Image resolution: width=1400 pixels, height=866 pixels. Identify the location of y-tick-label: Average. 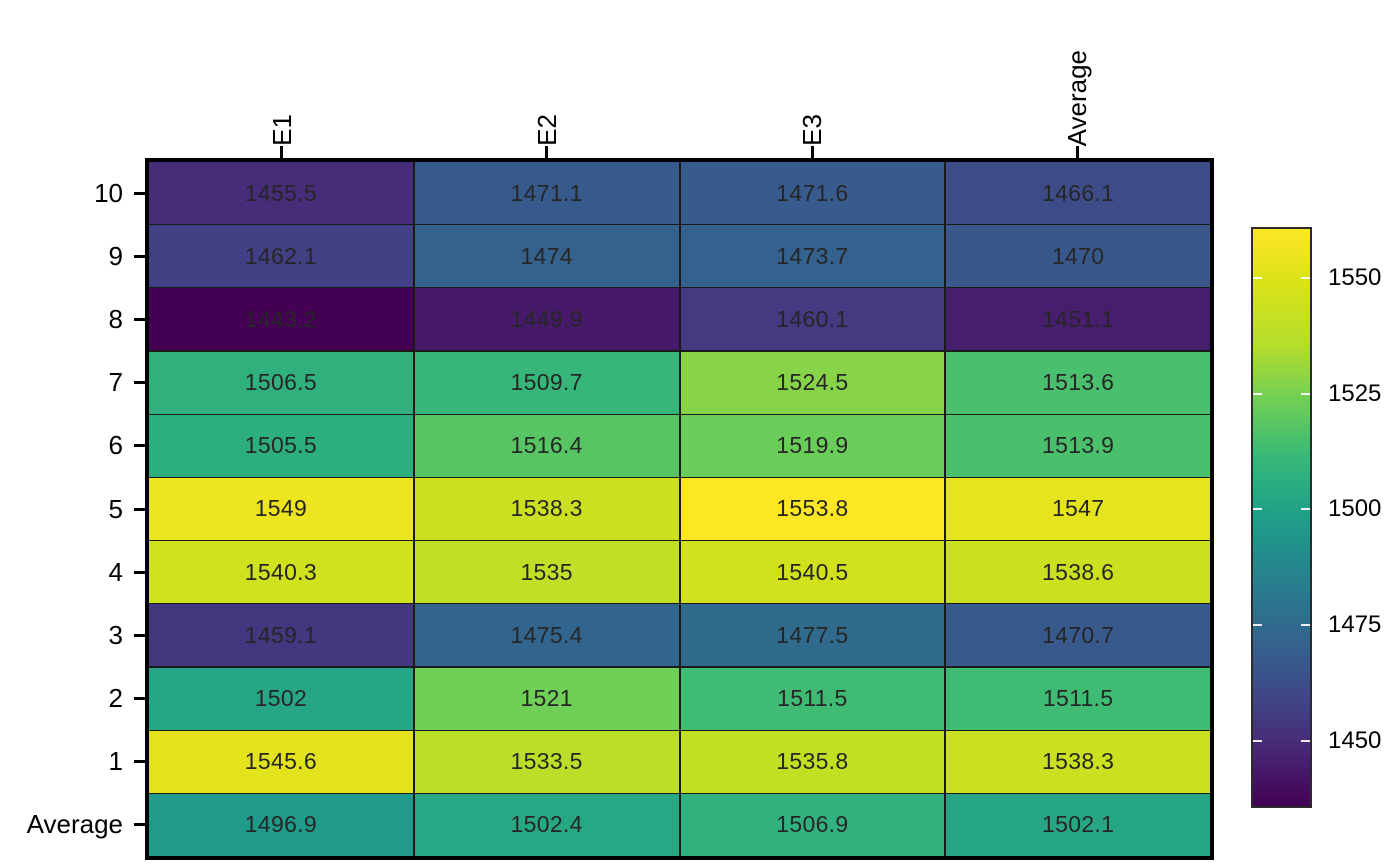
(74, 823).